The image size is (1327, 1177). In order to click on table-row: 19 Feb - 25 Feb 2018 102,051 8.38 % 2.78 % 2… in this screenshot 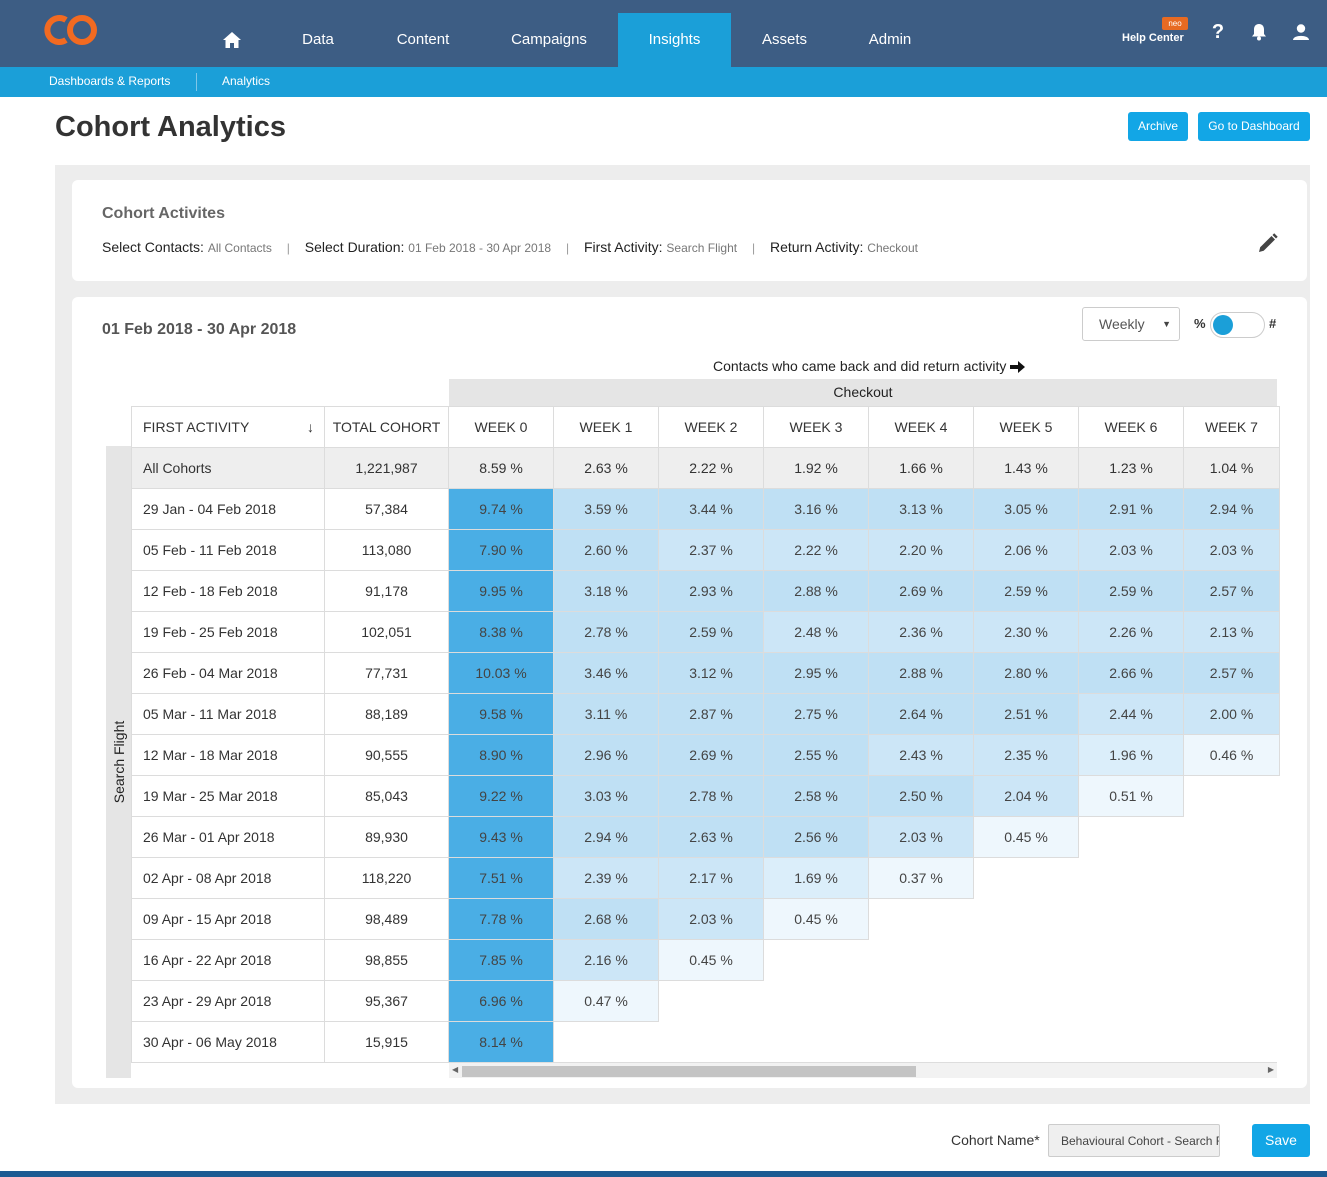, I will do `click(705, 632)`.